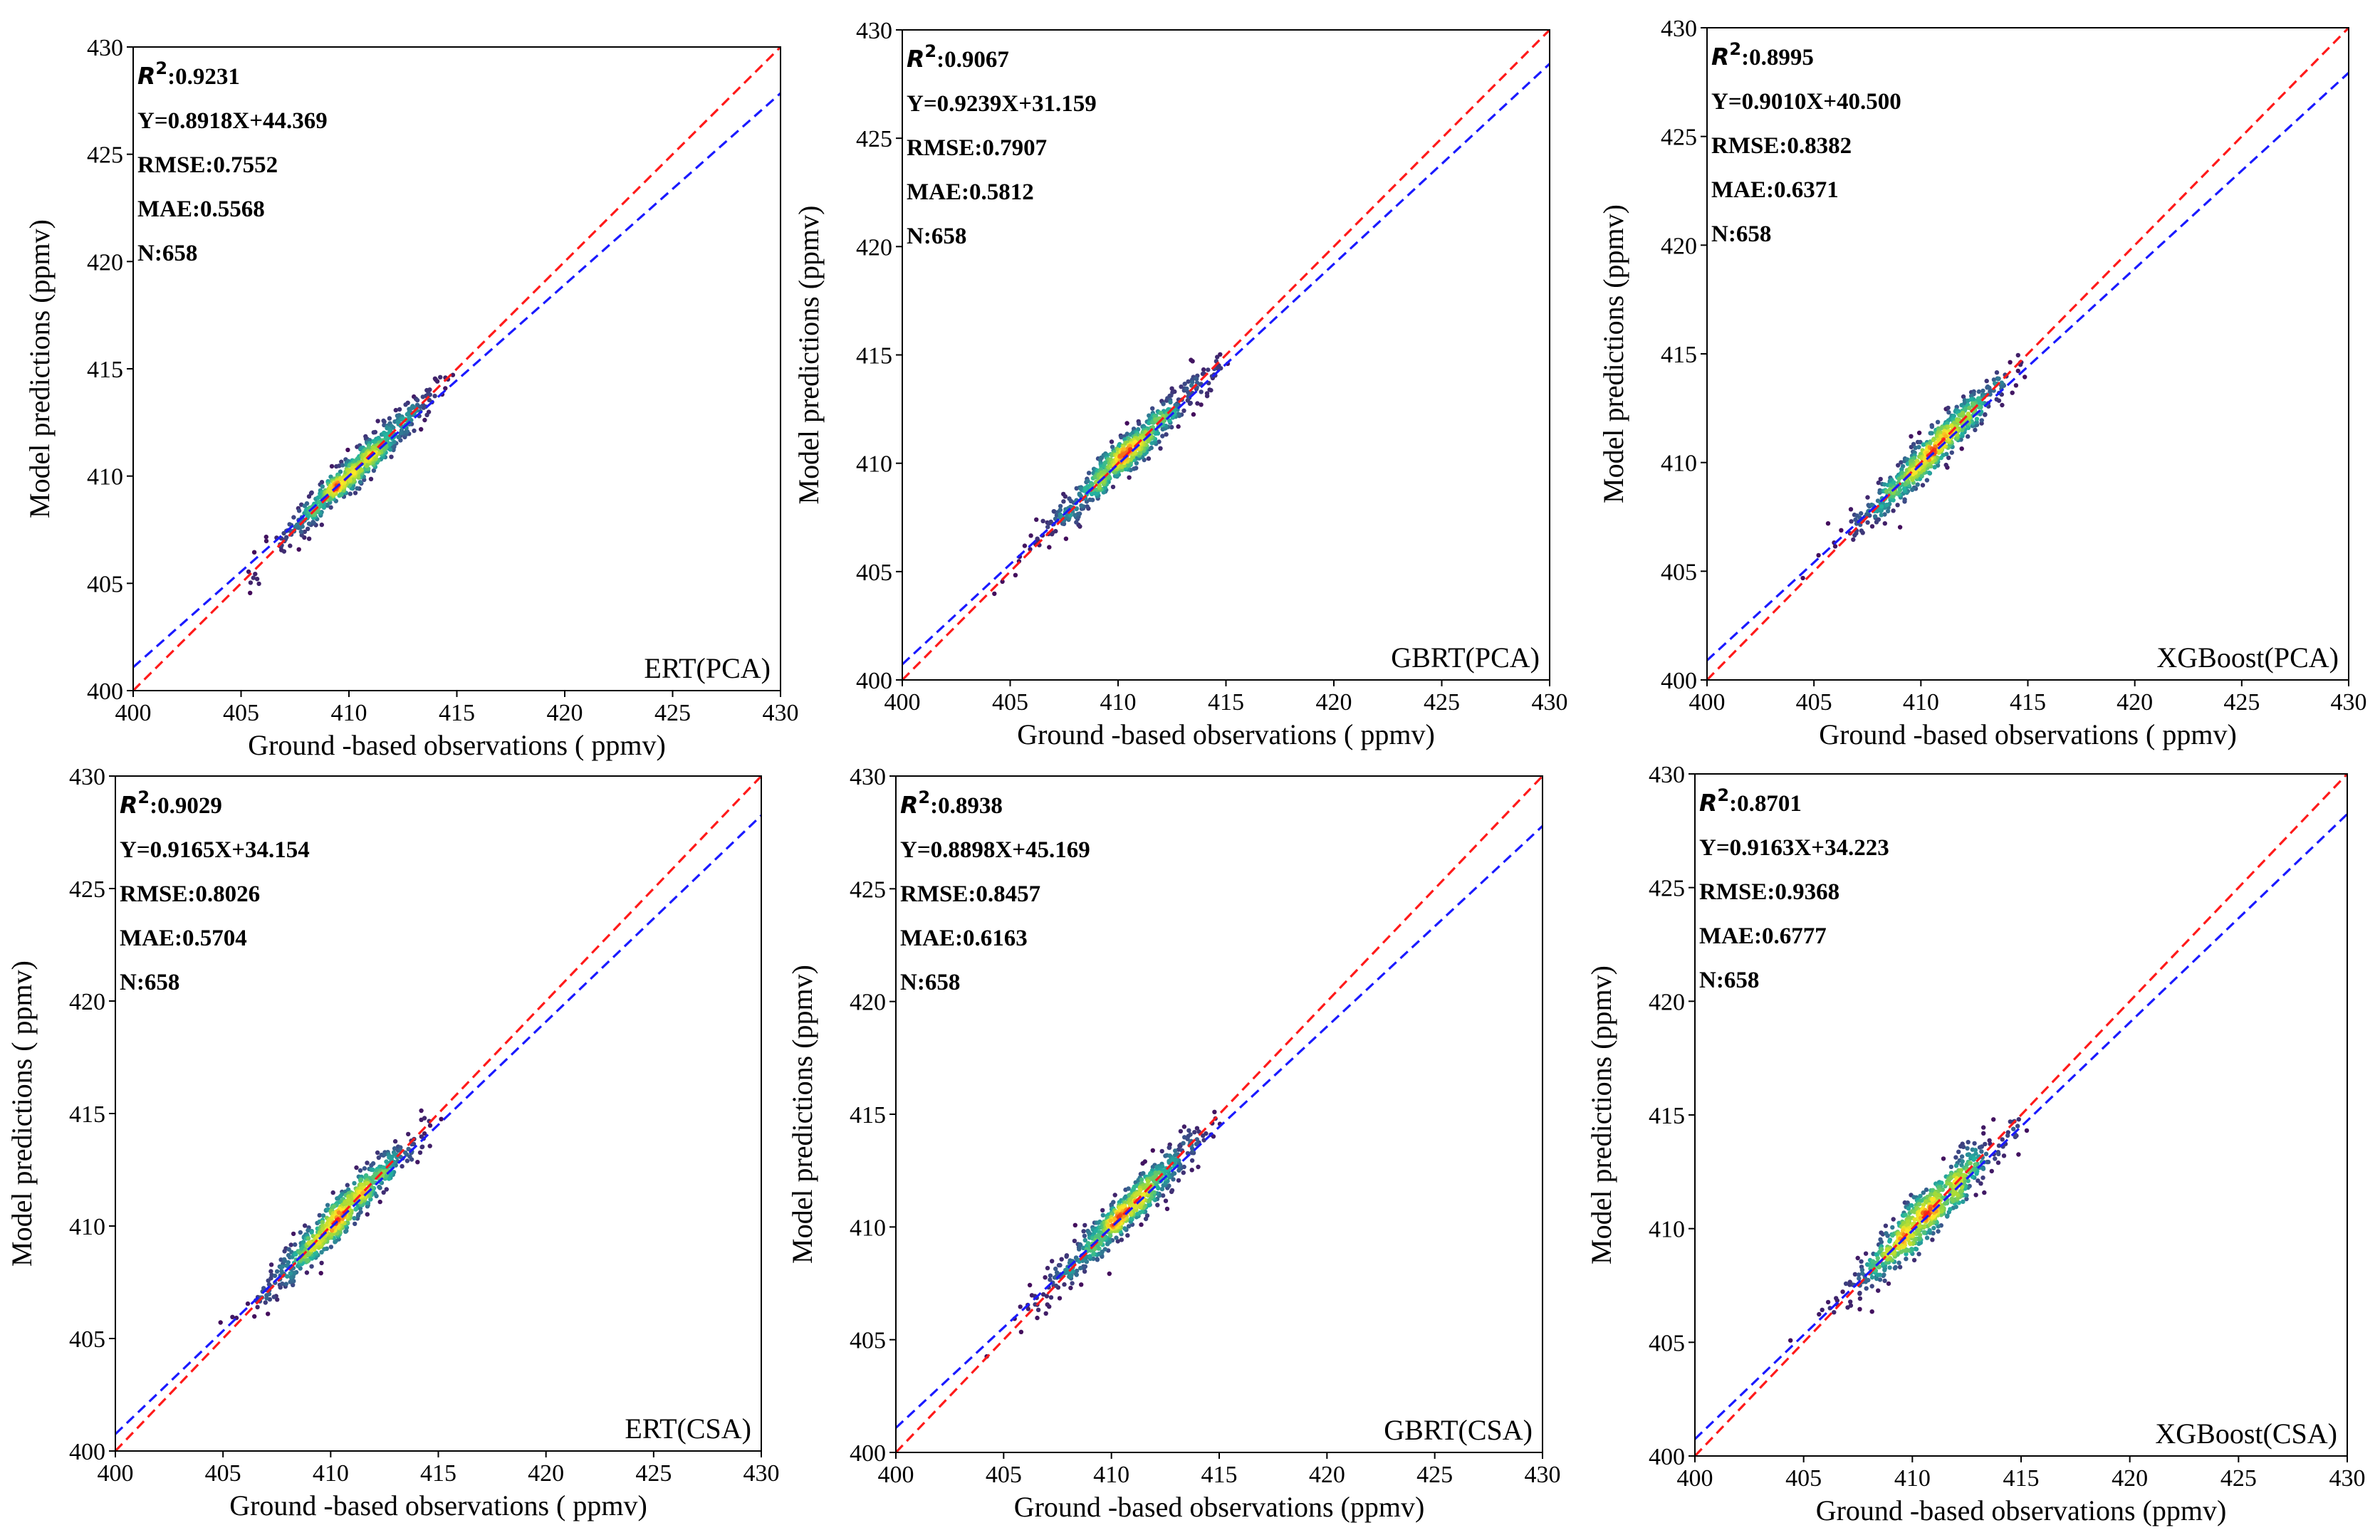 This screenshot has width=2380, height=1540. What do you see at coordinates (2130, 1478) in the screenshot?
I see `x-tick-label: 420` at bounding box center [2130, 1478].